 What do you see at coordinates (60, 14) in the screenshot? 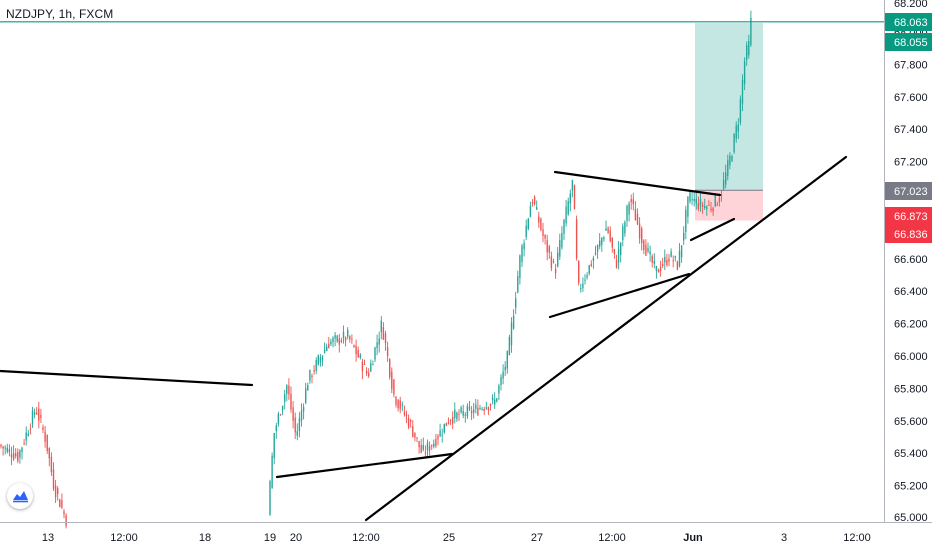
I see `symbol-label: NZDJPY, 1h, FXCM` at bounding box center [60, 14].